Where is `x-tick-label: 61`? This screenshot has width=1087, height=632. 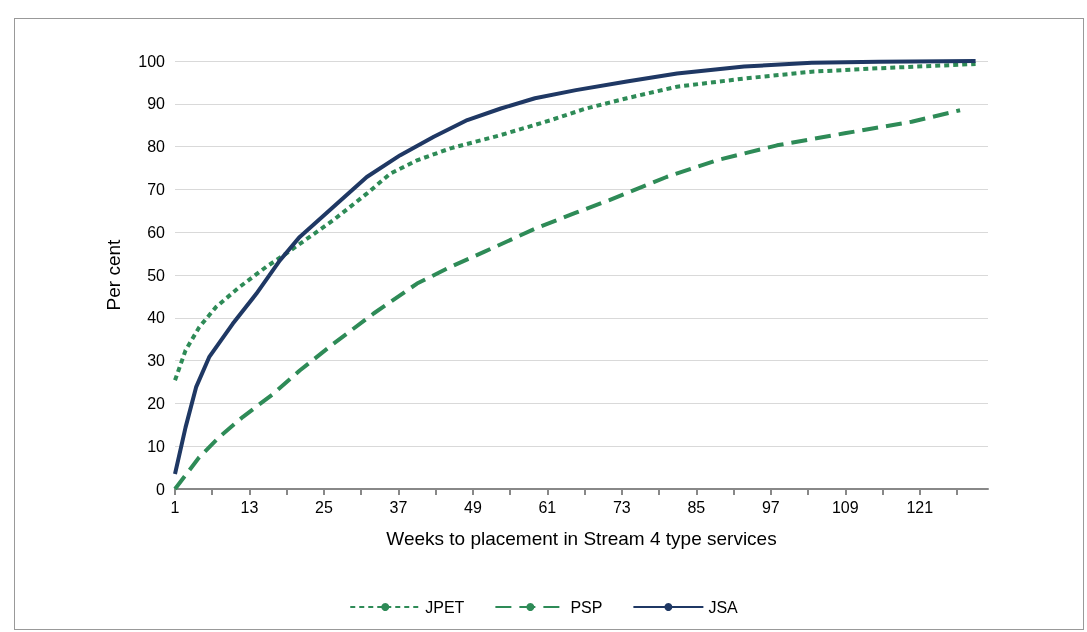
x-tick-label: 61 is located at coordinates (547, 507).